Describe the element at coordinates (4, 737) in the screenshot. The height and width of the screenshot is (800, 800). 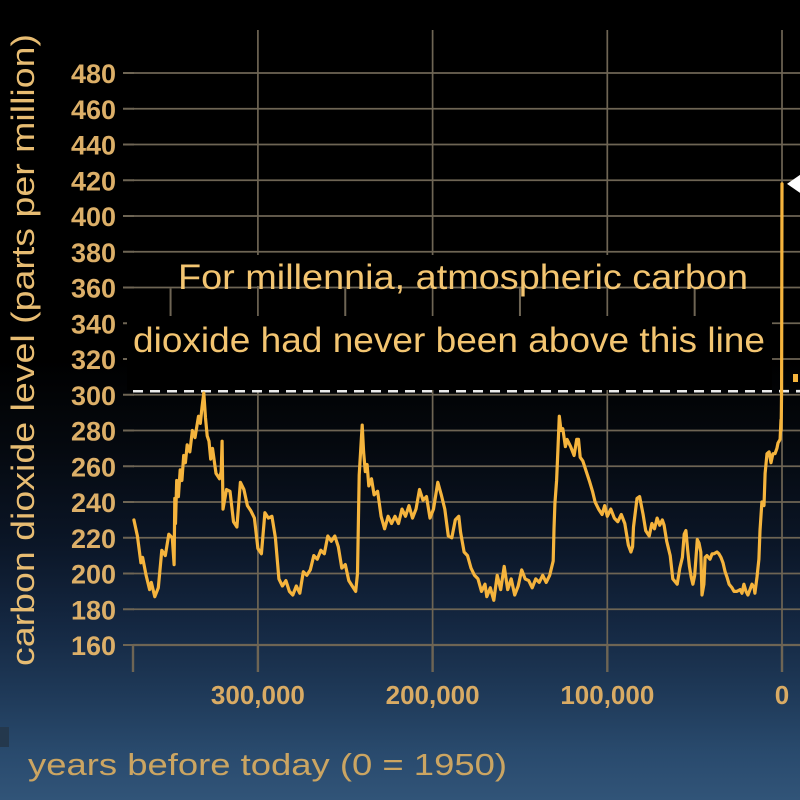
I see `video-edge-artifact` at that location.